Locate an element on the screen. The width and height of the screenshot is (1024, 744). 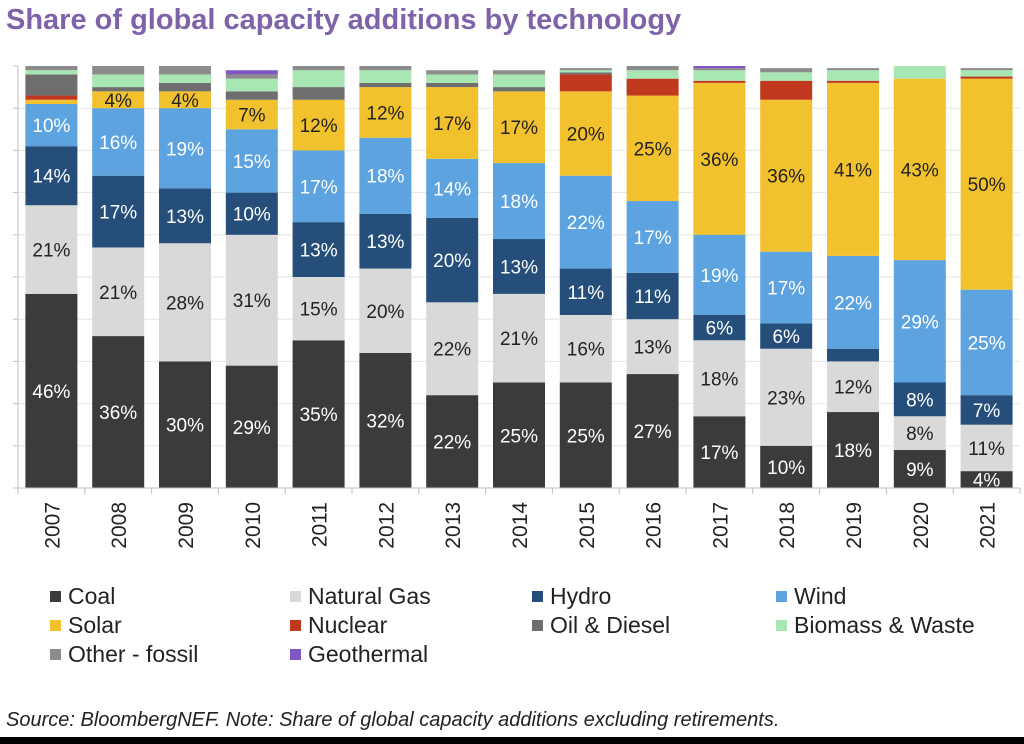
x-tick-label: 2016 is located at coordinates (654, 525).